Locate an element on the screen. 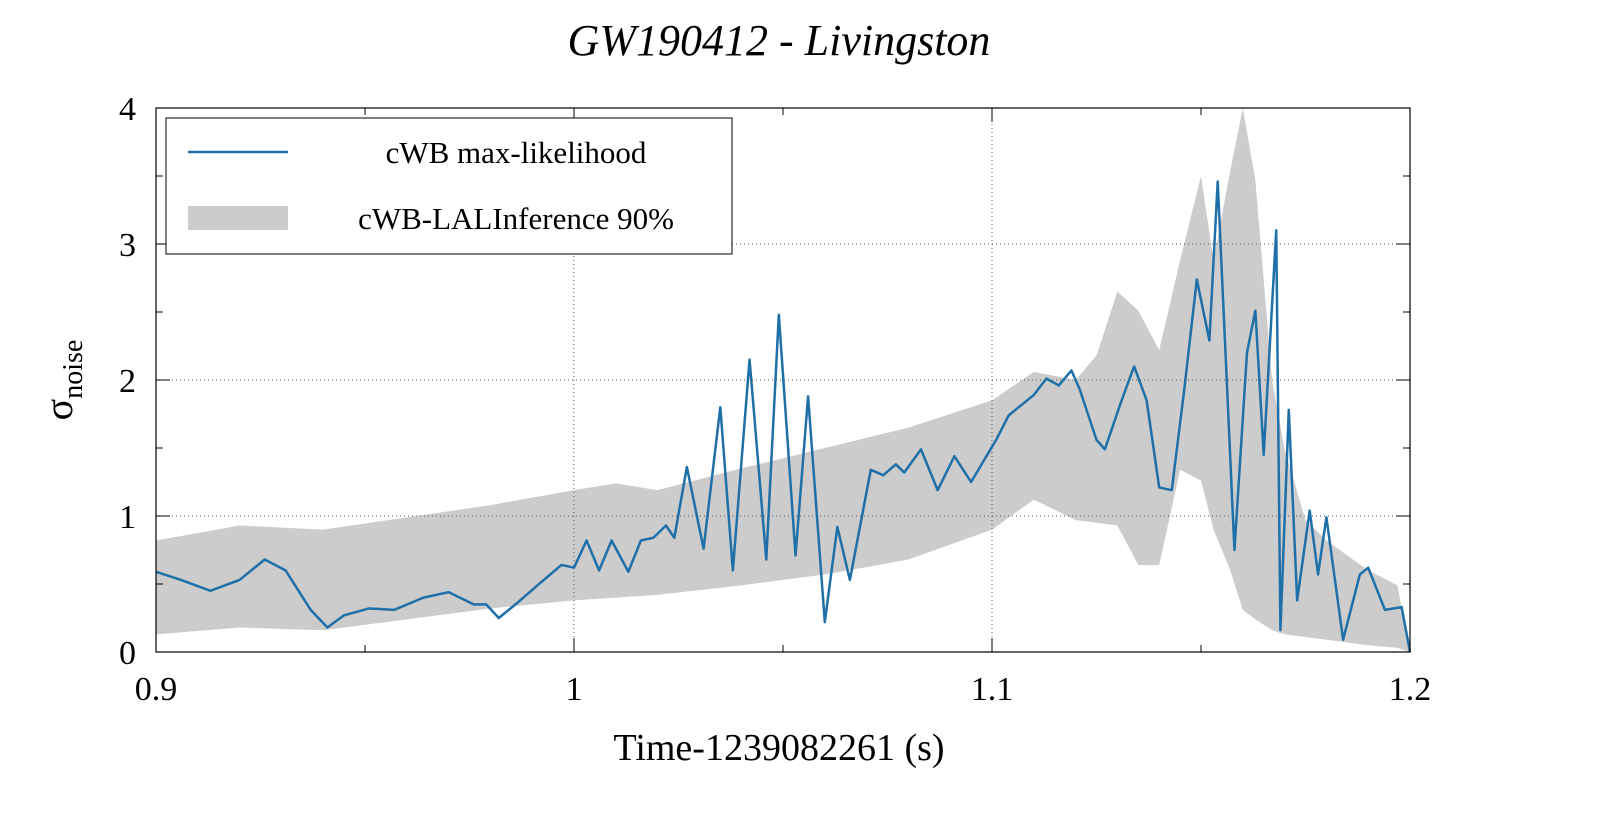 The image size is (1599, 813). x-tick-label: 1.1 is located at coordinates (992, 689).